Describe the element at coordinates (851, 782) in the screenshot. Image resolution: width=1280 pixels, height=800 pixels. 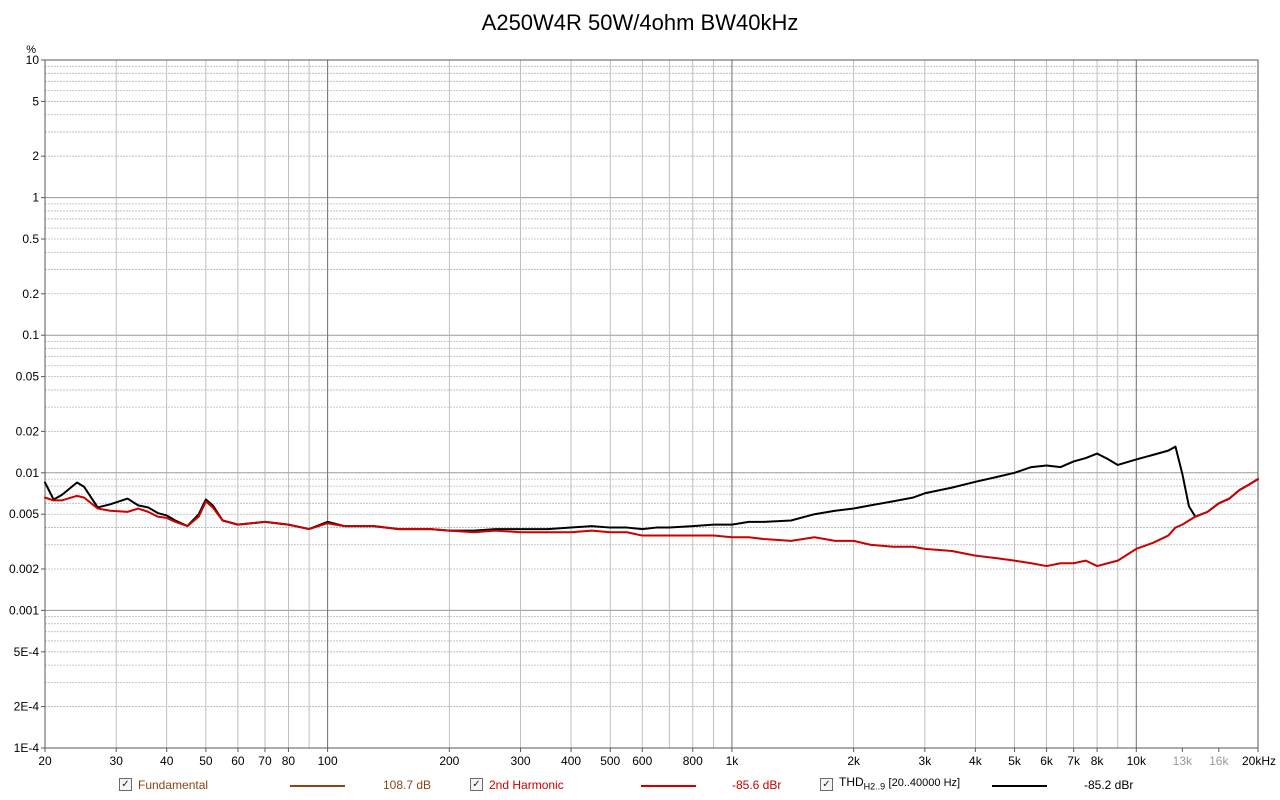
I see `legend-label-thd-main: THD` at that location.